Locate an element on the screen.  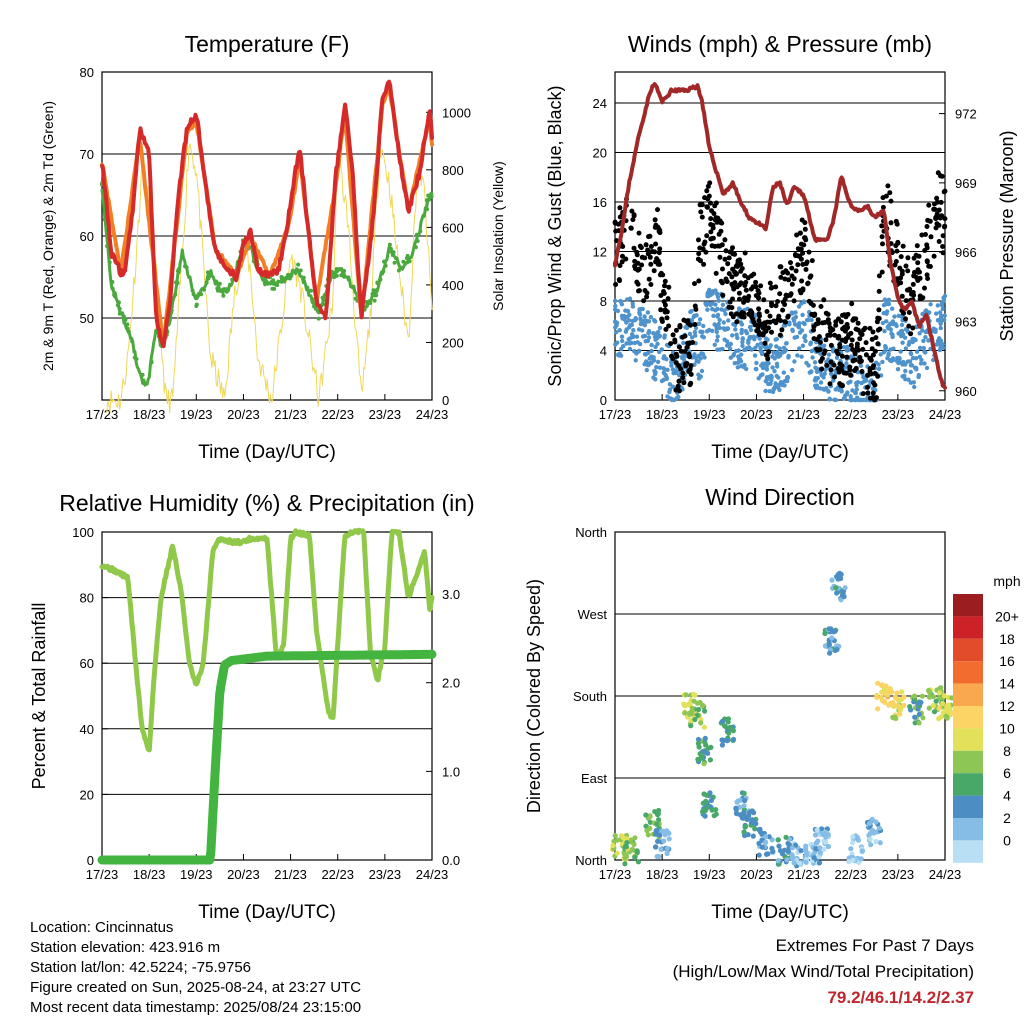
y2-tick-label: 800 is located at coordinates (453, 170).